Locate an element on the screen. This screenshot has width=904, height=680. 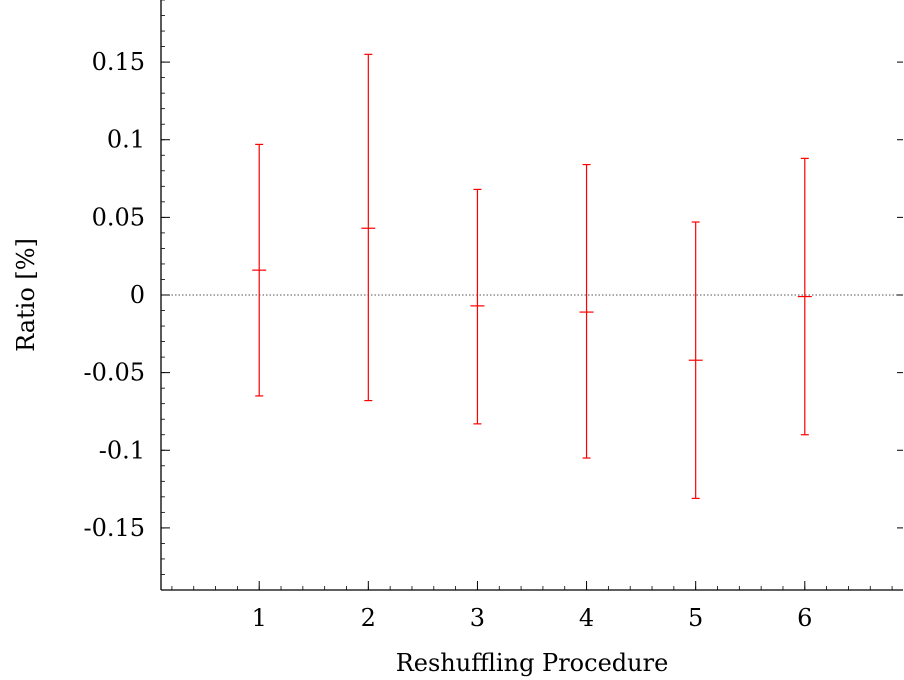
x-tick-label: 4 is located at coordinates (586, 618).